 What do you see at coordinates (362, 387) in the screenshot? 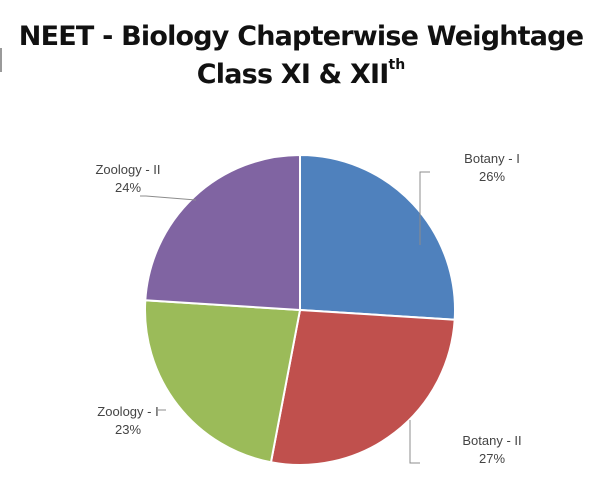
I see `pie-slice-botany-ii` at bounding box center [362, 387].